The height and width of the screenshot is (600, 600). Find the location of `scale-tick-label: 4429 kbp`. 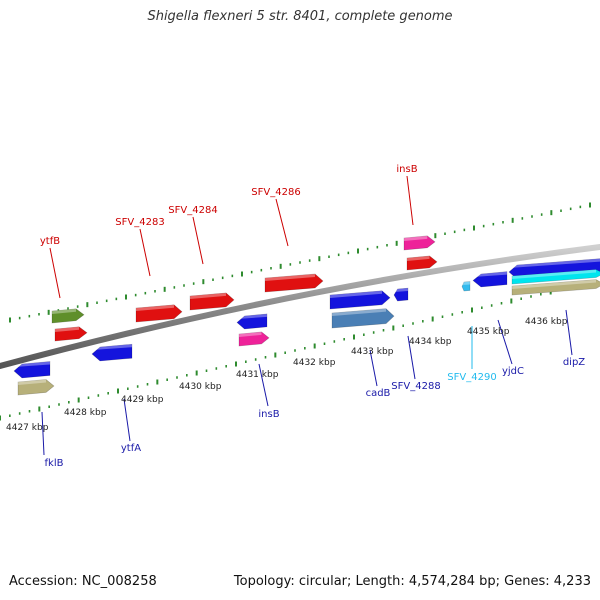

scale-tick-label: 4429 kbp is located at coordinates (142, 400).